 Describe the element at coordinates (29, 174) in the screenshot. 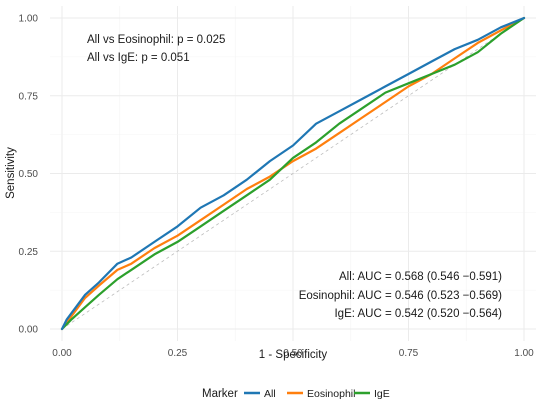

I see `y-tick-label: 0.50` at that location.